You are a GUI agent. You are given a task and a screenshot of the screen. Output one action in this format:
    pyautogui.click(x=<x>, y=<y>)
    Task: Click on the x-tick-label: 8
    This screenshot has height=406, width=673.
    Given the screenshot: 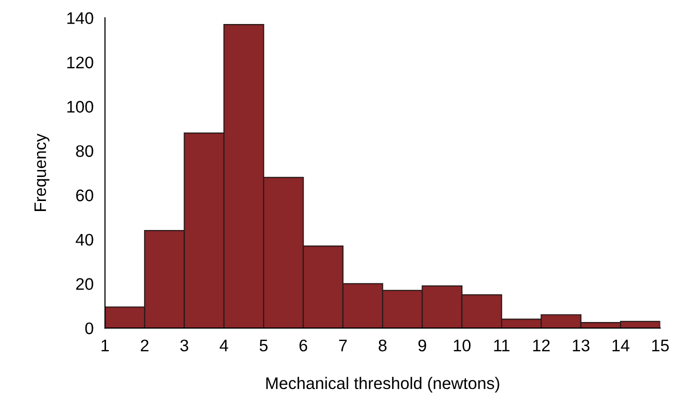 What is the action you would take?
    pyautogui.click(x=382, y=346)
    